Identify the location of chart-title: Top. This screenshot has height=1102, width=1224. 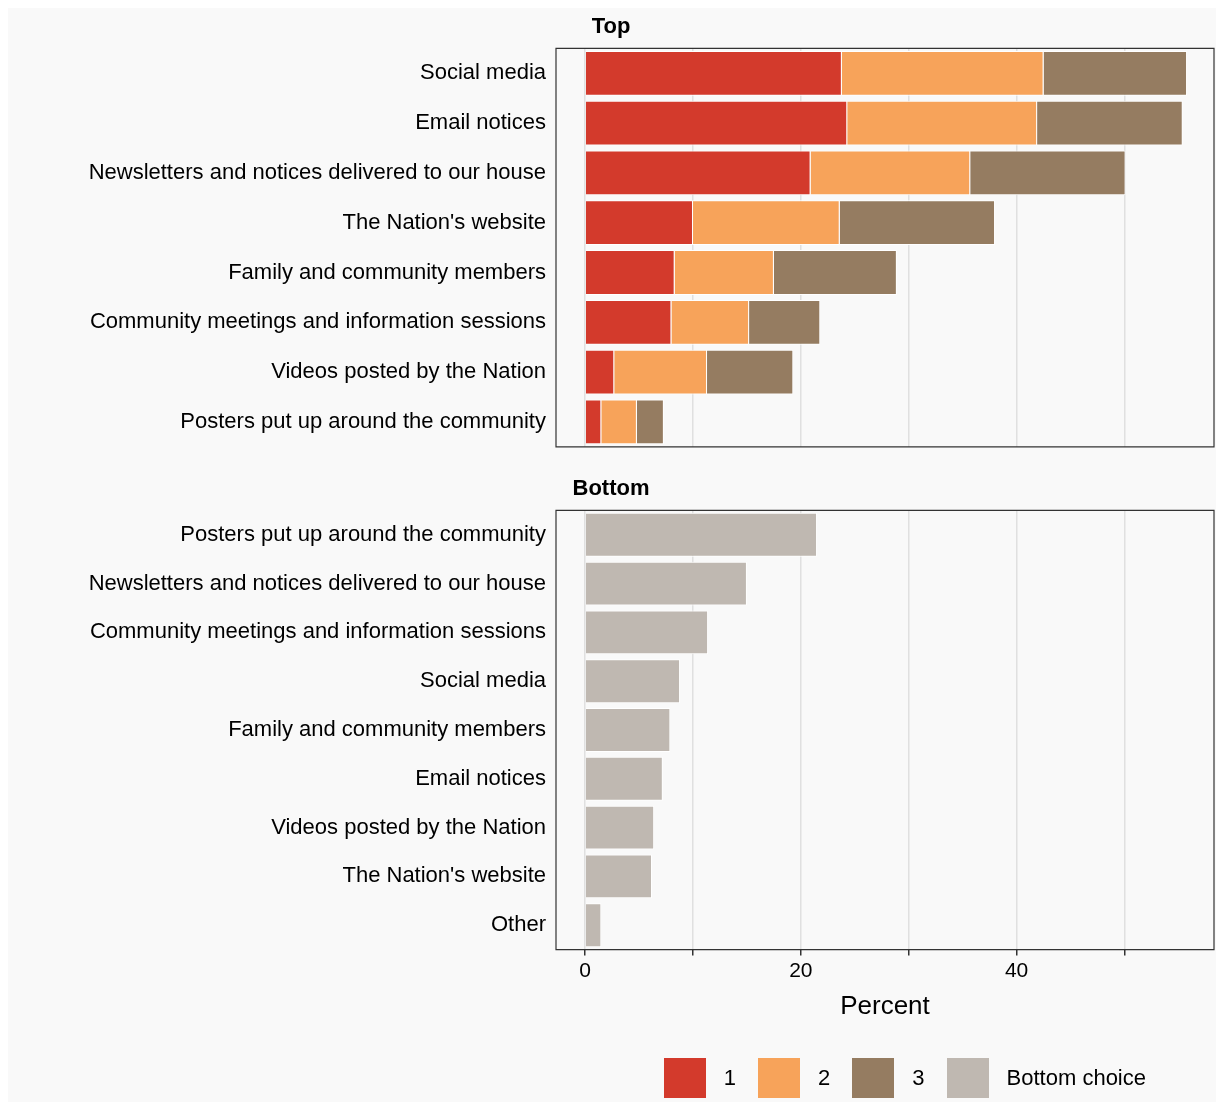
(611, 26).